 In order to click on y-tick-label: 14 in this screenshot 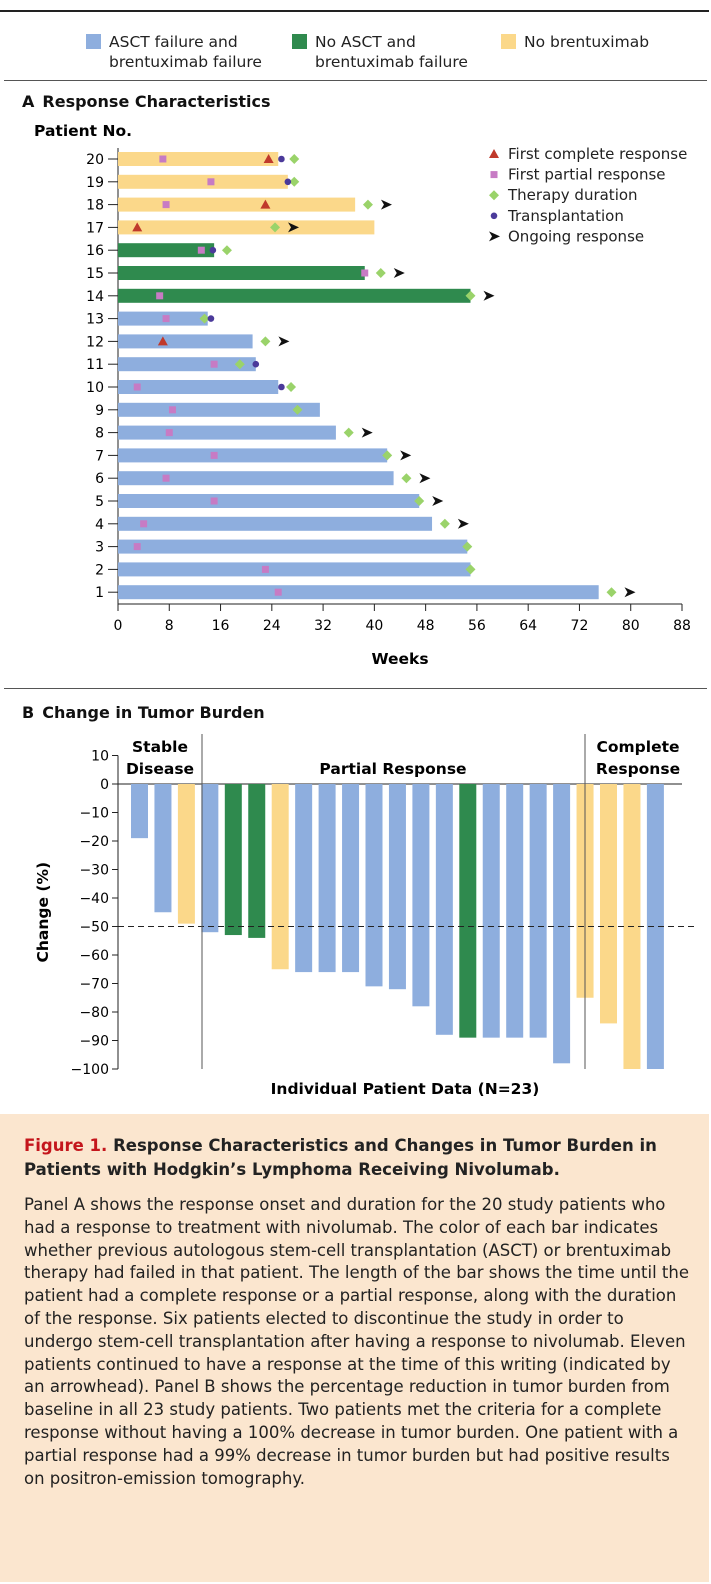, I will do `click(95, 297)`.